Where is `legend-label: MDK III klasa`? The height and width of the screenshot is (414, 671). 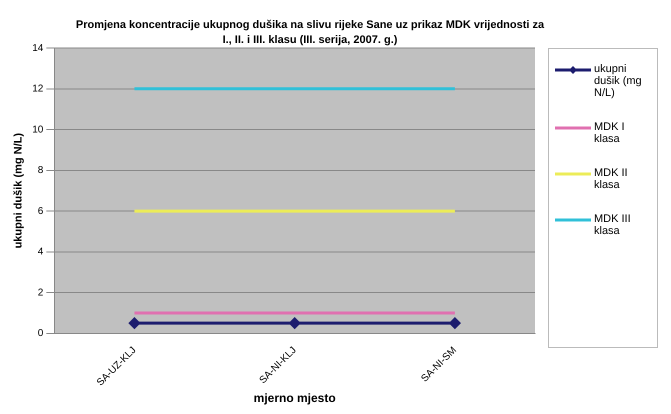 legend-label: MDK III klasa is located at coordinates (613, 225).